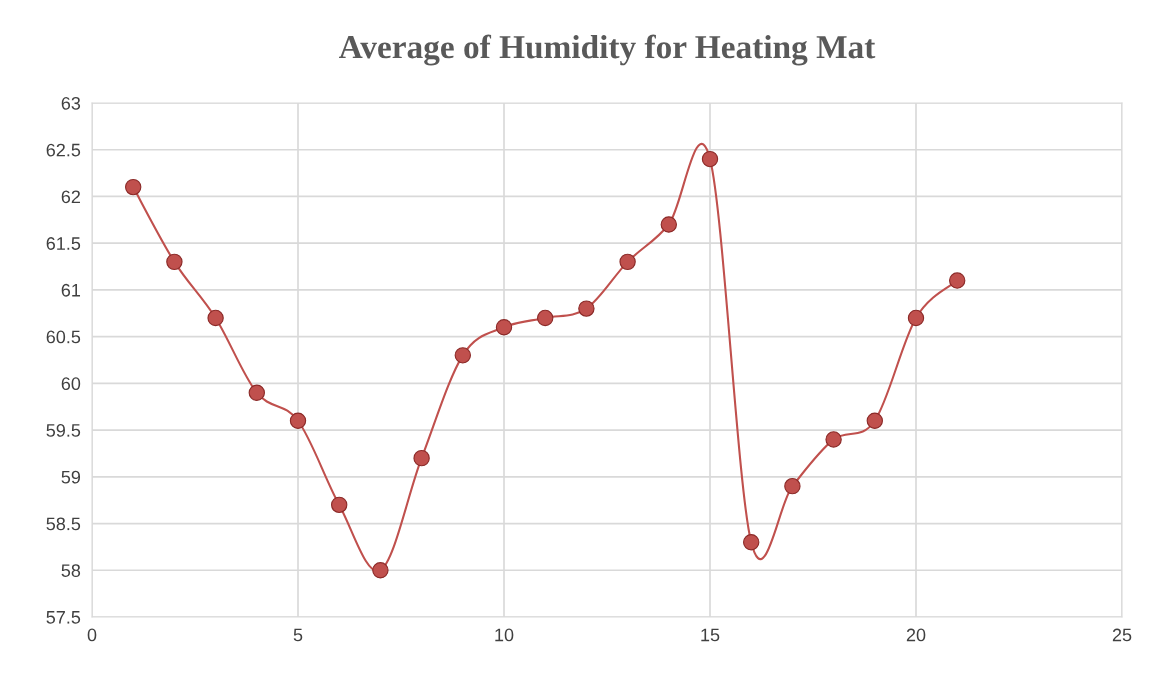  I want to click on y-tick-label: 59.5, so click(63, 430).